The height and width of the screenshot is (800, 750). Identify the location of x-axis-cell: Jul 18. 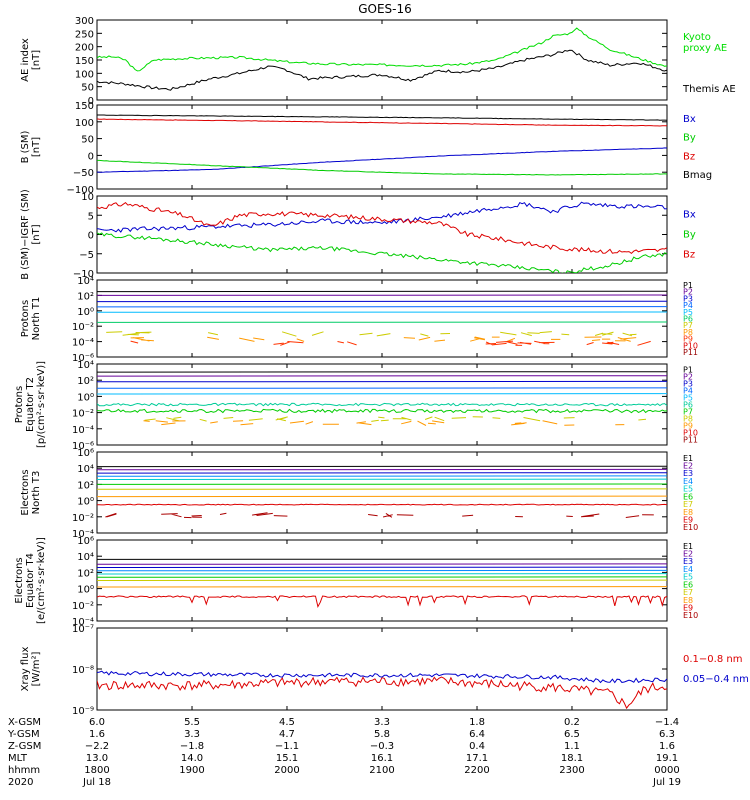
(96, 782).